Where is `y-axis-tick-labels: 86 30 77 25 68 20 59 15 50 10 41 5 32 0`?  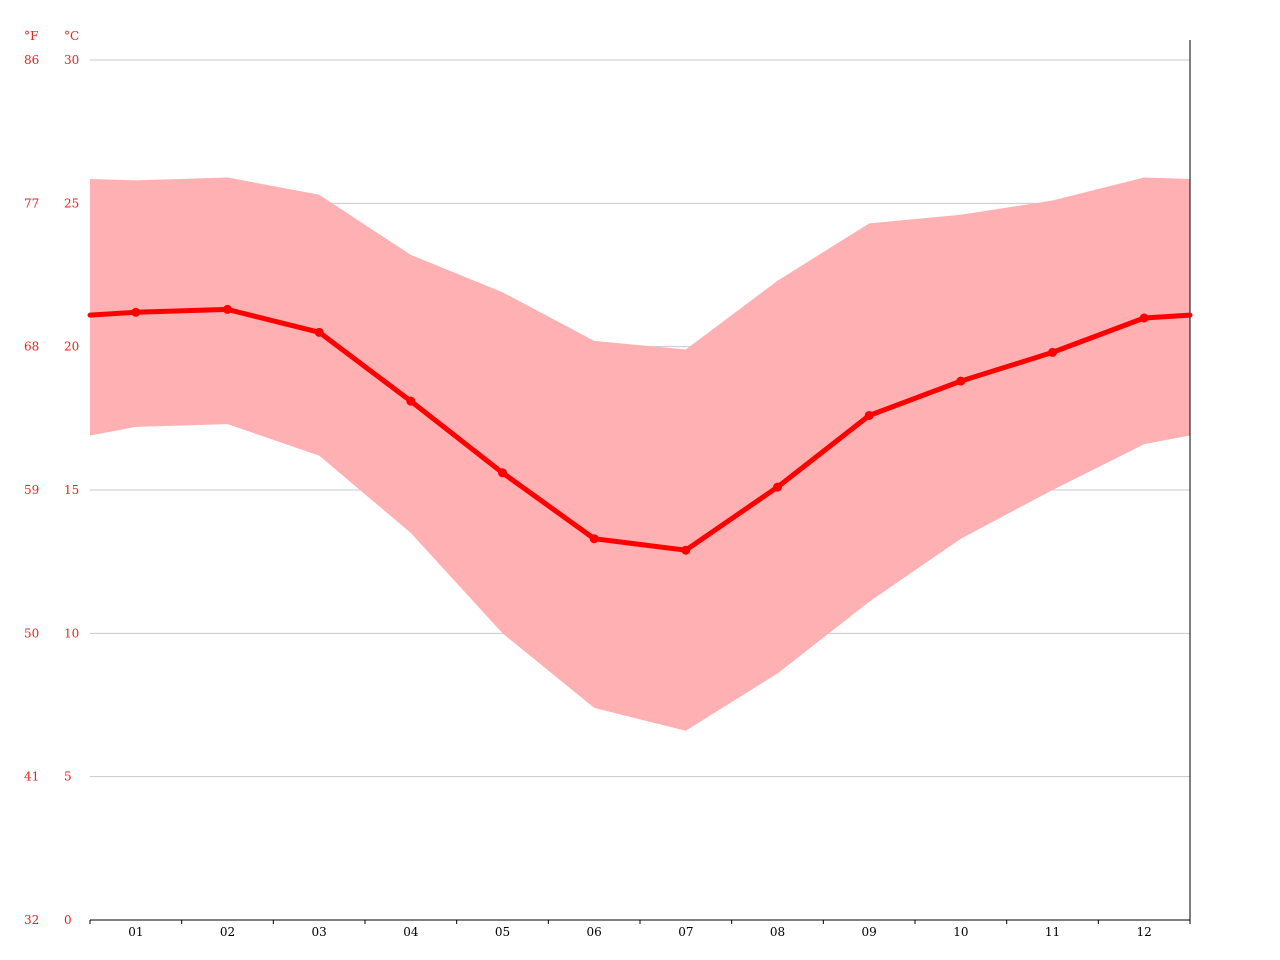 y-axis-tick-labels: 86 30 77 25 68 20 59 15 50 10 41 5 32 0 is located at coordinates (51, 490).